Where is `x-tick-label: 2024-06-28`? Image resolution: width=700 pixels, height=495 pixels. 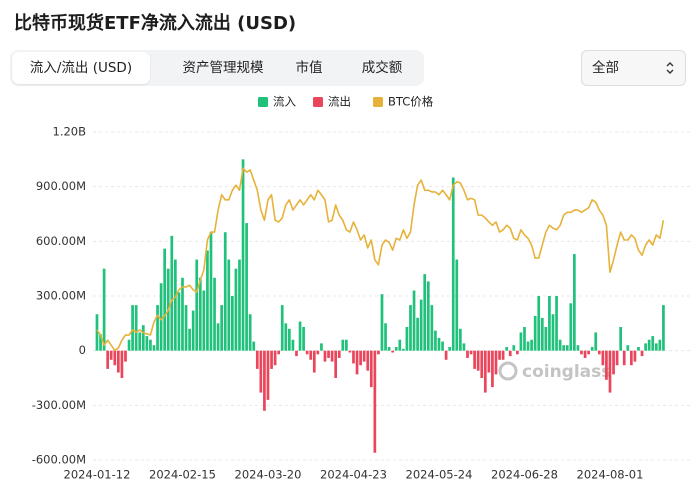
x-tick-label: 2024-06-28 is located at coordinates (524, 475).